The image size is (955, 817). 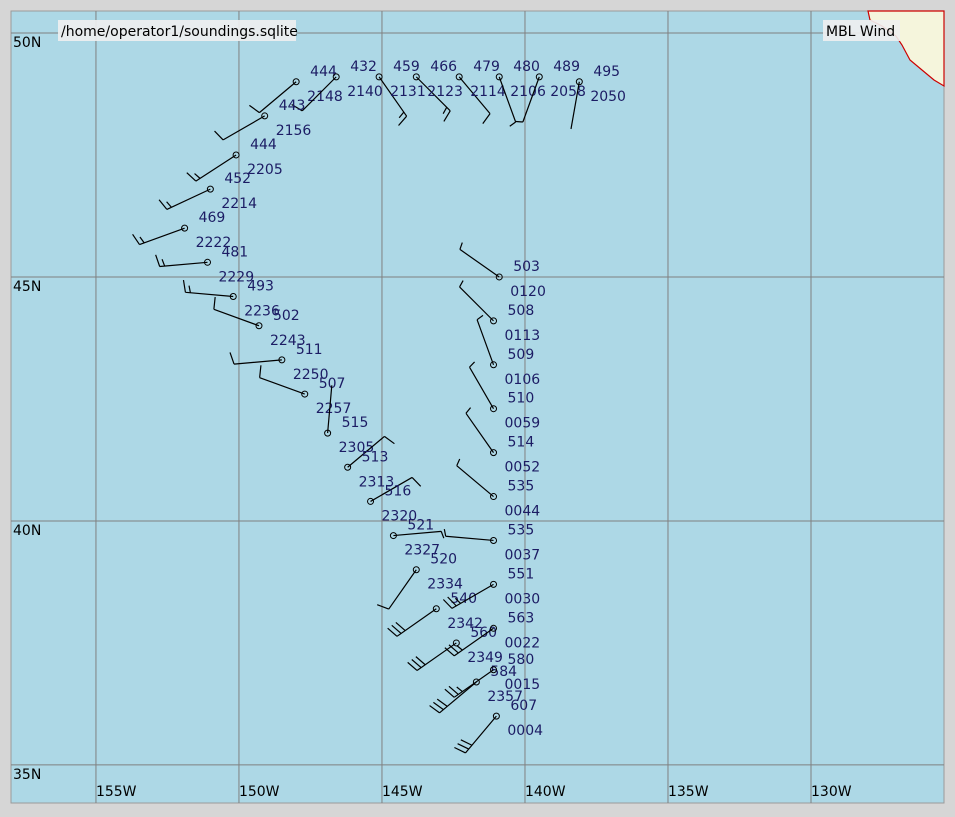 What do you see at coordinates (688, 792) in the screenshot?
I see `lon-label: 135W` at bounding box center [688, 792].